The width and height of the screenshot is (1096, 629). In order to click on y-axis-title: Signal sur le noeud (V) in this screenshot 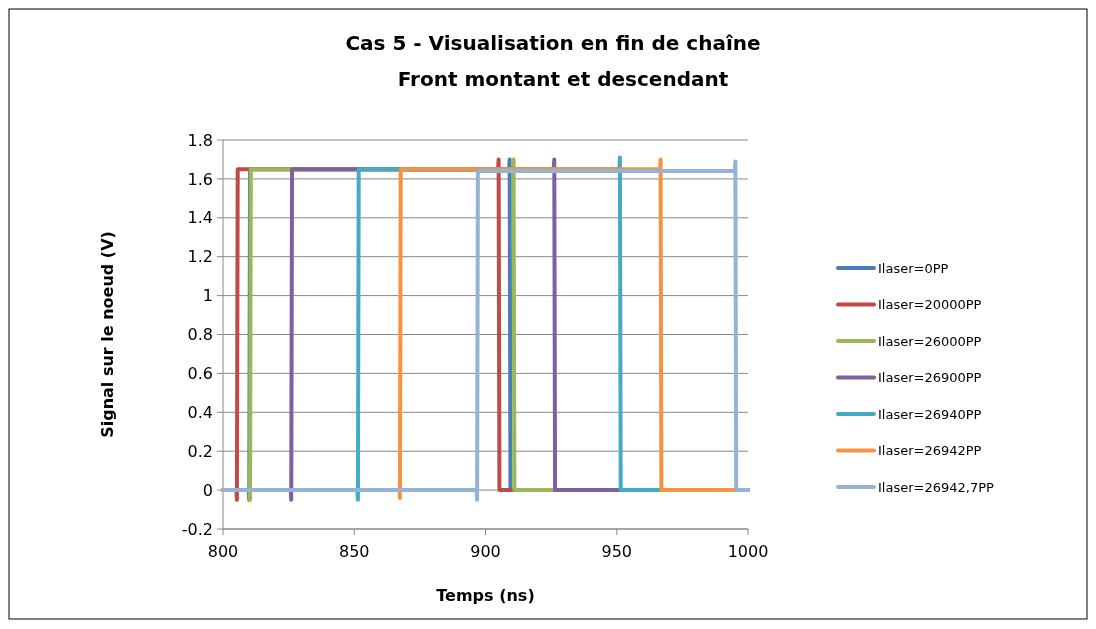, I will do `click(107, 334)`.